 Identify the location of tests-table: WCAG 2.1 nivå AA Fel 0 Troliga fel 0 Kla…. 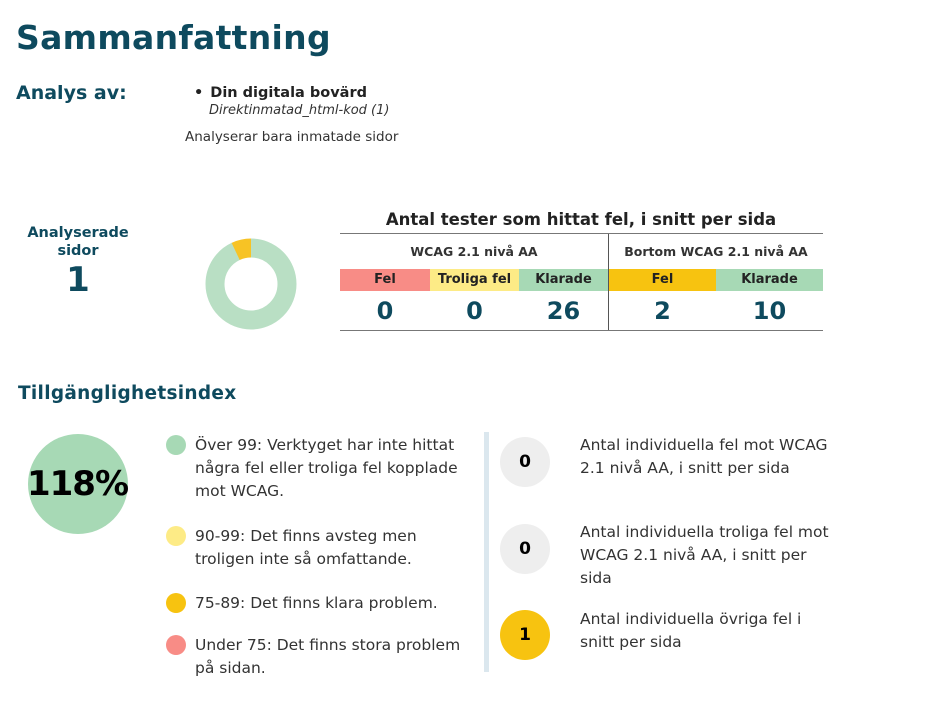
(581, 282).